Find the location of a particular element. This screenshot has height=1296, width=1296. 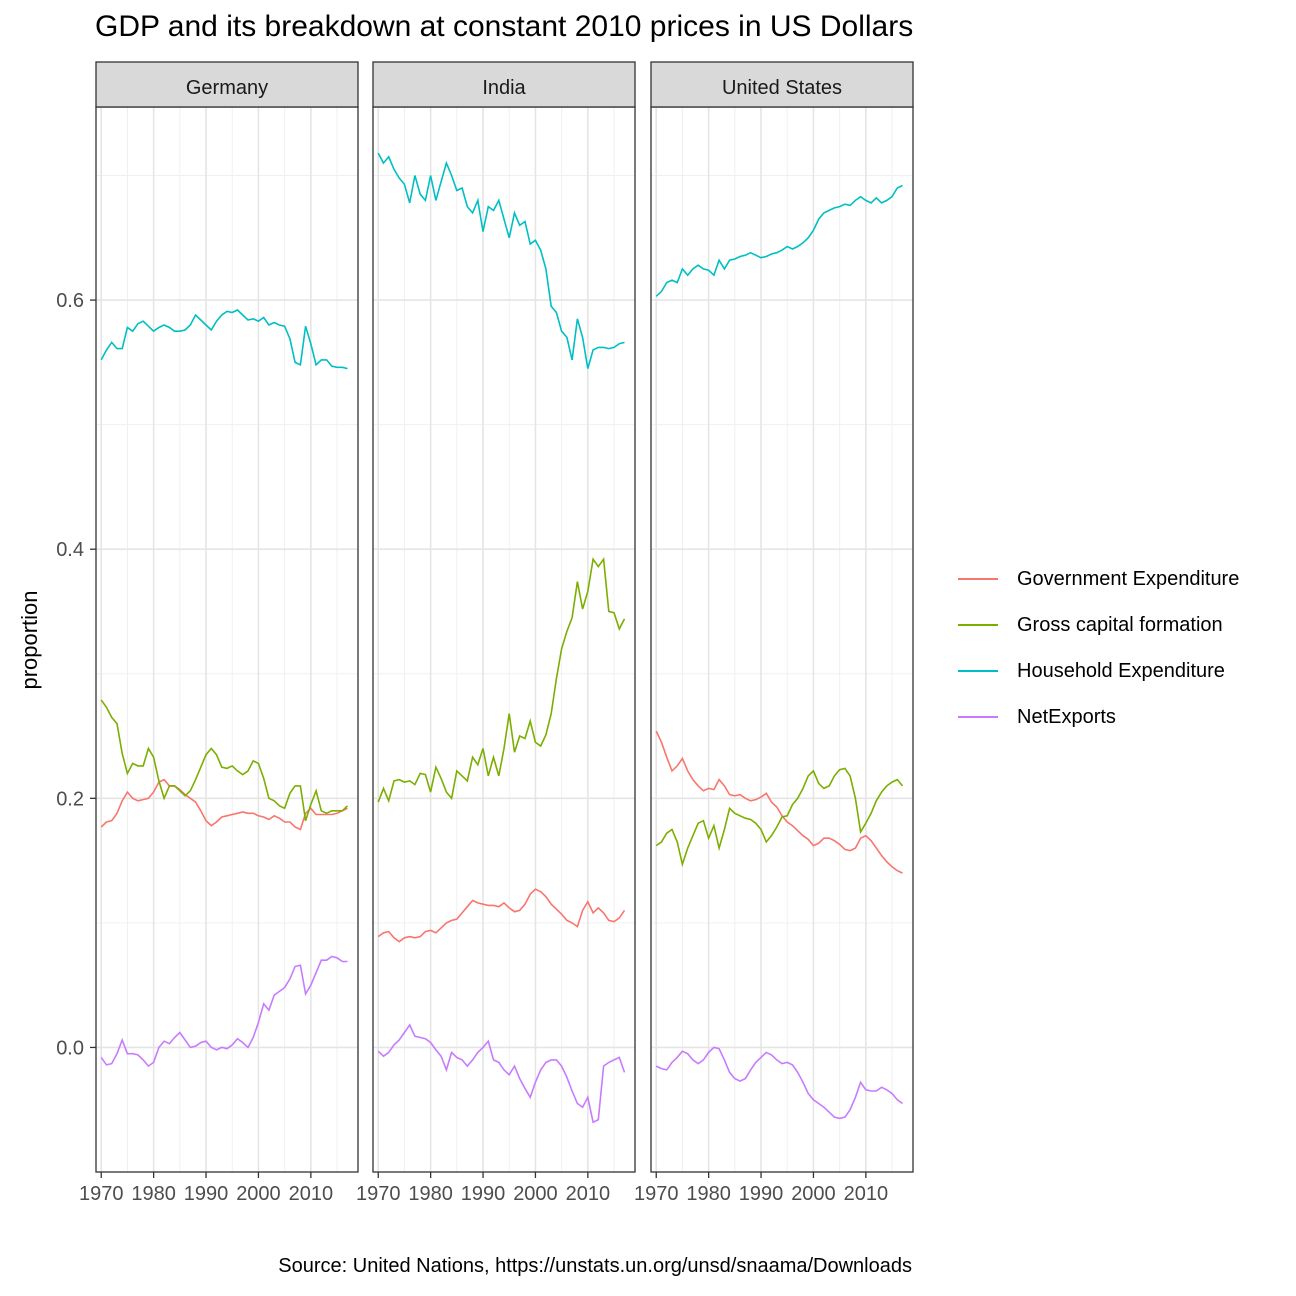

facet-strip-label: India is located at coordinates (504, 88).